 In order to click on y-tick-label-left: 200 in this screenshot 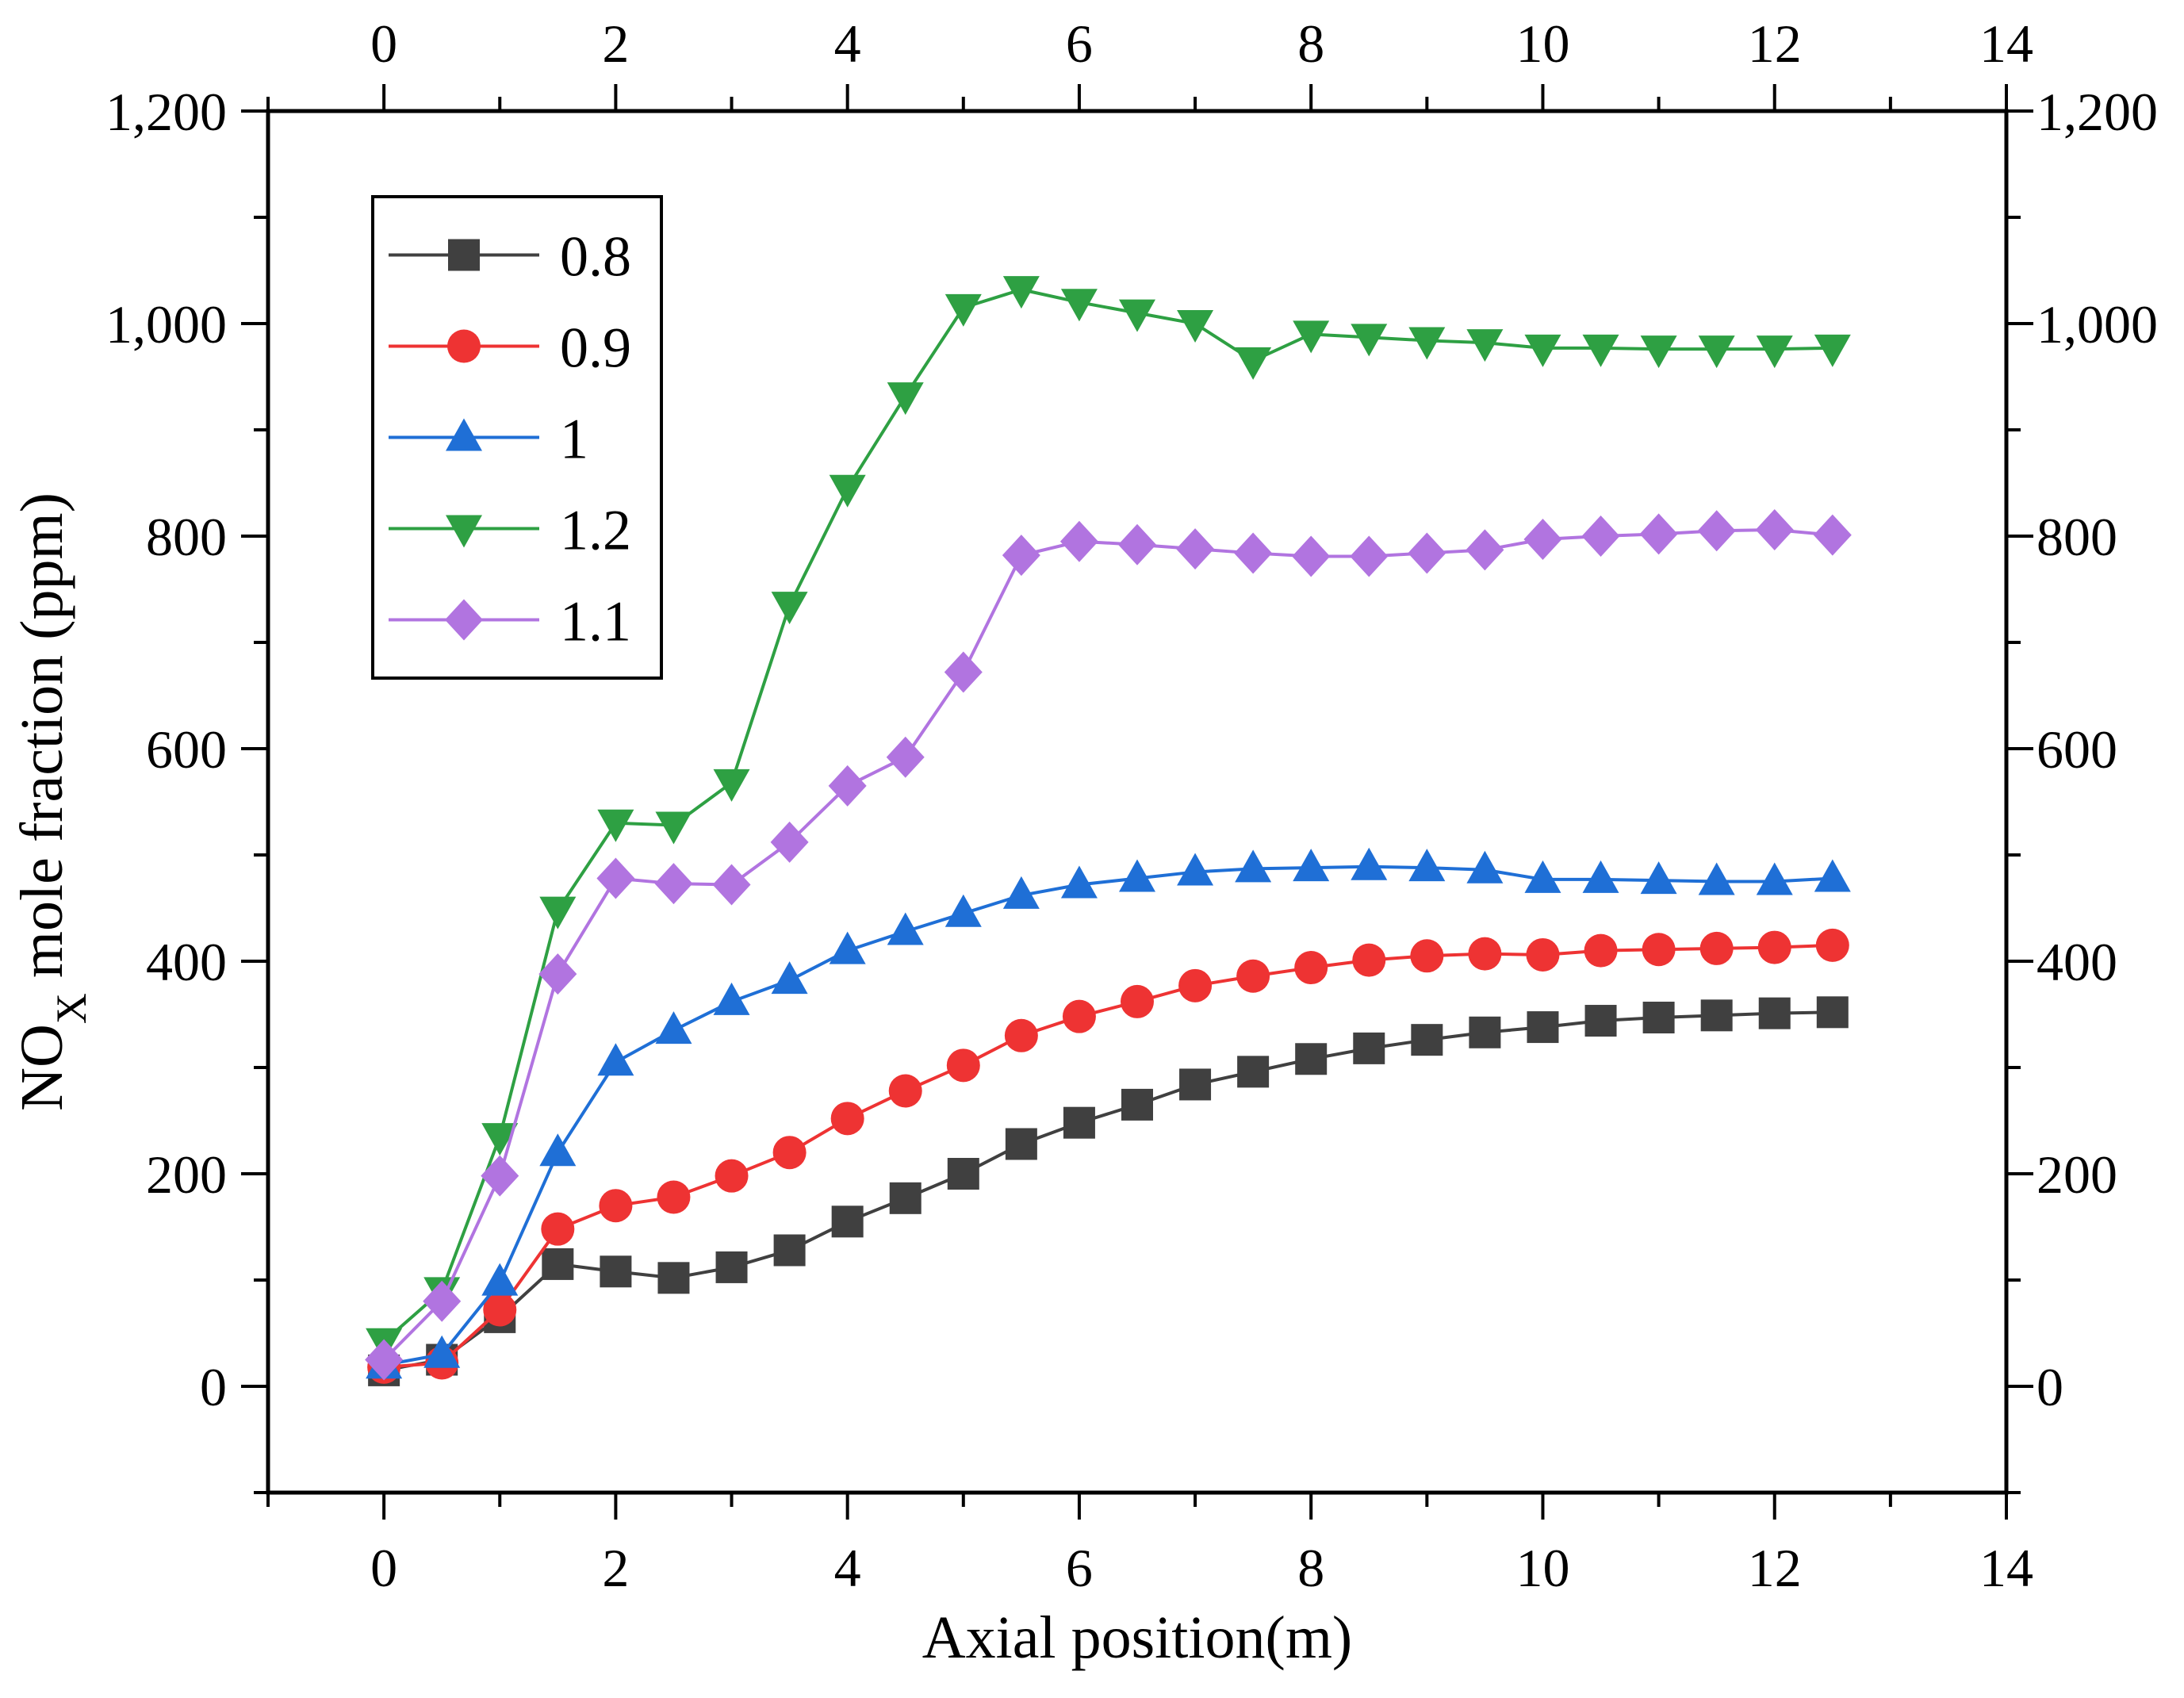, I will do `click(186, 1174)`.